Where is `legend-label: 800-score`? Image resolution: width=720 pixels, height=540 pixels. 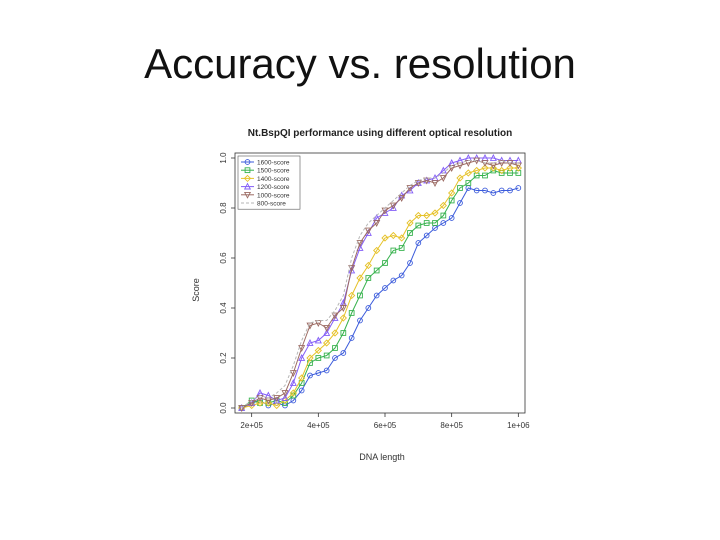 legend-label: 800-score is located at coordinates (271, 204).